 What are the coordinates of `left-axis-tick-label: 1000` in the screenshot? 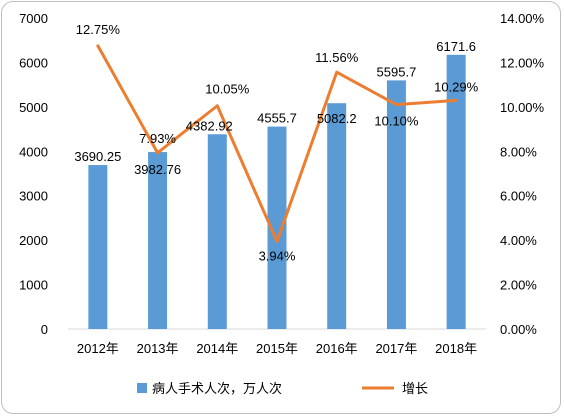 It's located at (33, 285).